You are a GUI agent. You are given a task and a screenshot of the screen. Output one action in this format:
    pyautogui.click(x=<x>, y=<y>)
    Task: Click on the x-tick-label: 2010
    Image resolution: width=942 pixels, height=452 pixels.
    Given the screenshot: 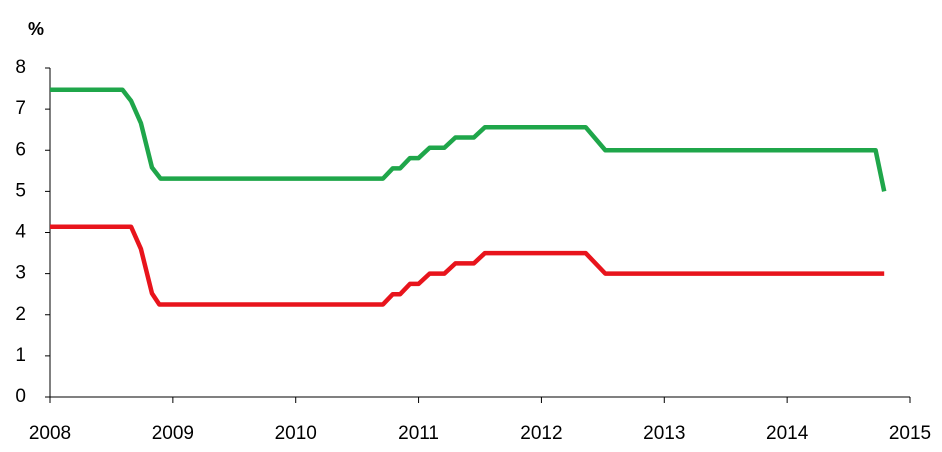 What is the action you would take?
    pyautogui.click(x=296, y=433)
    